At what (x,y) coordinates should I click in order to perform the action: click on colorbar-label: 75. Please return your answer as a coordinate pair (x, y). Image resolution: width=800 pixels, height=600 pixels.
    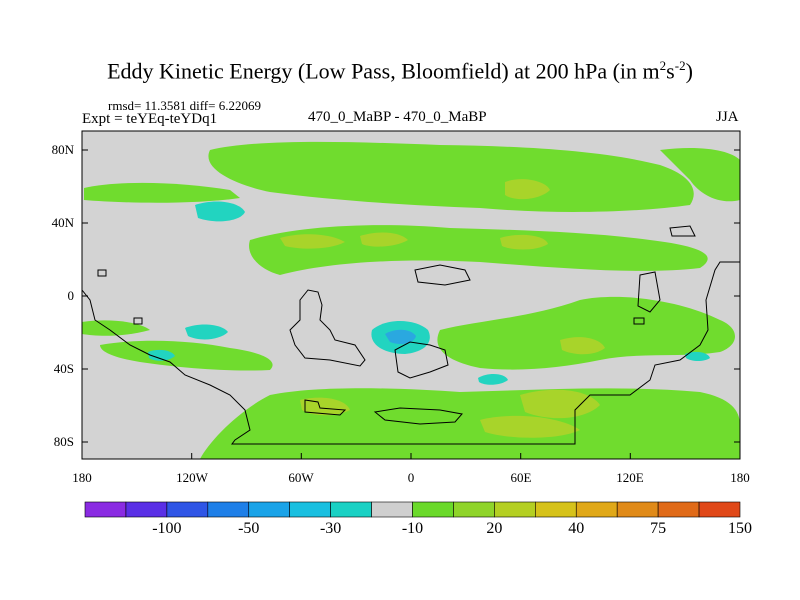
    Looking at the image, I should click on (658, 528).